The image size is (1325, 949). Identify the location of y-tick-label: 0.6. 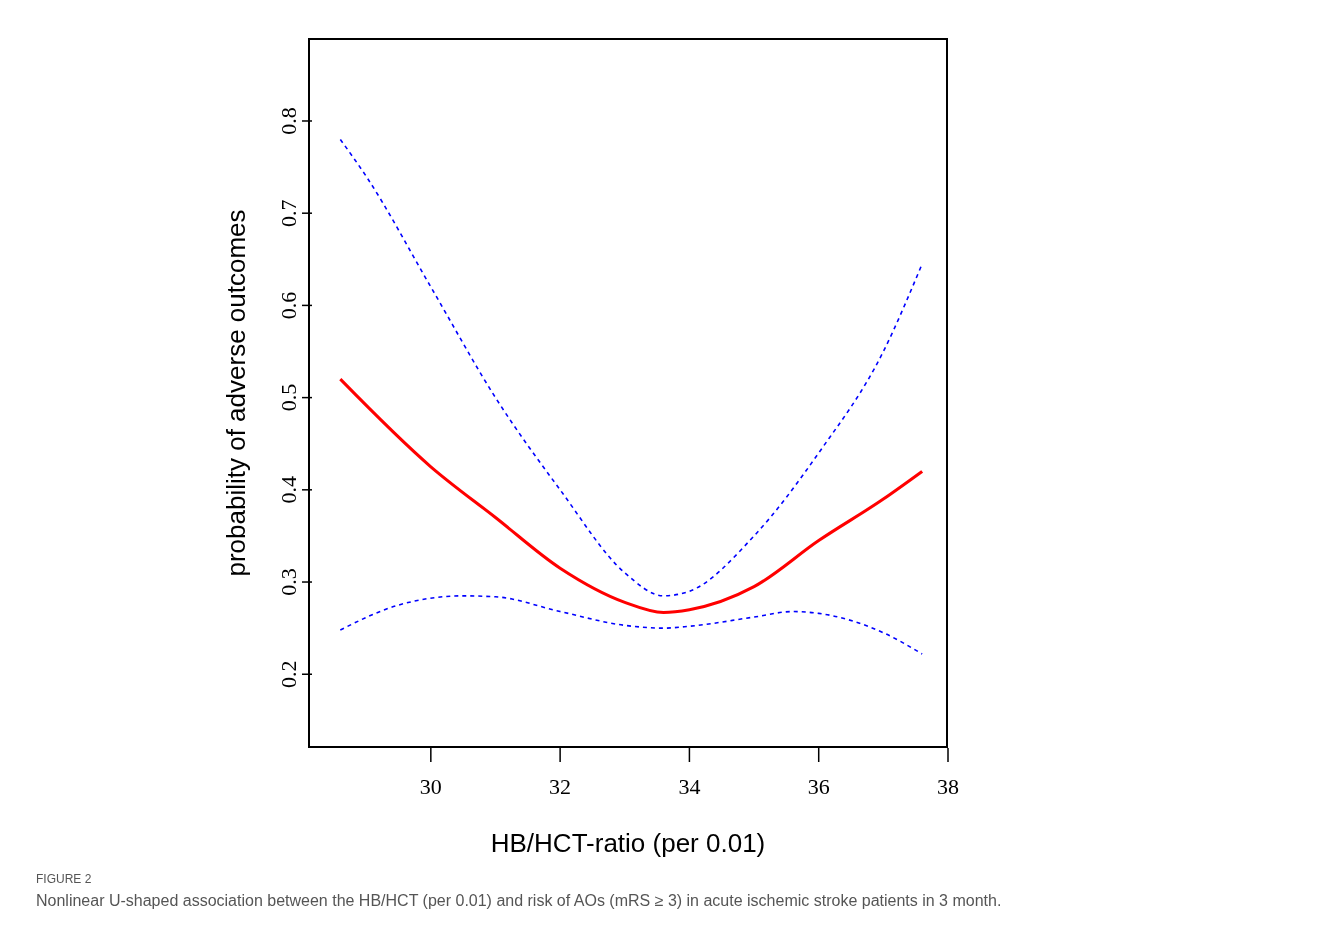
(288, 305).